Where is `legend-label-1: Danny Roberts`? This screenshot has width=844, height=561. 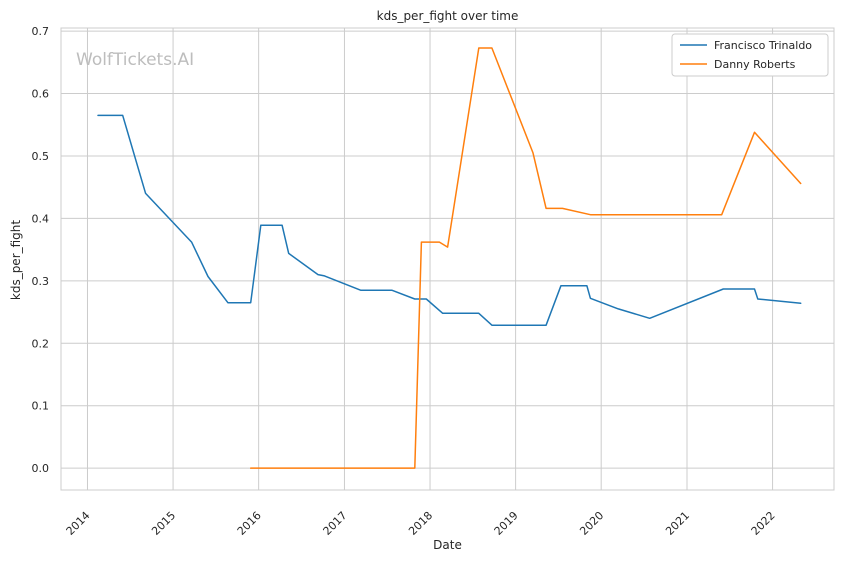
legend-label-1: Danny Roberts is located at coordinates (755, 64).